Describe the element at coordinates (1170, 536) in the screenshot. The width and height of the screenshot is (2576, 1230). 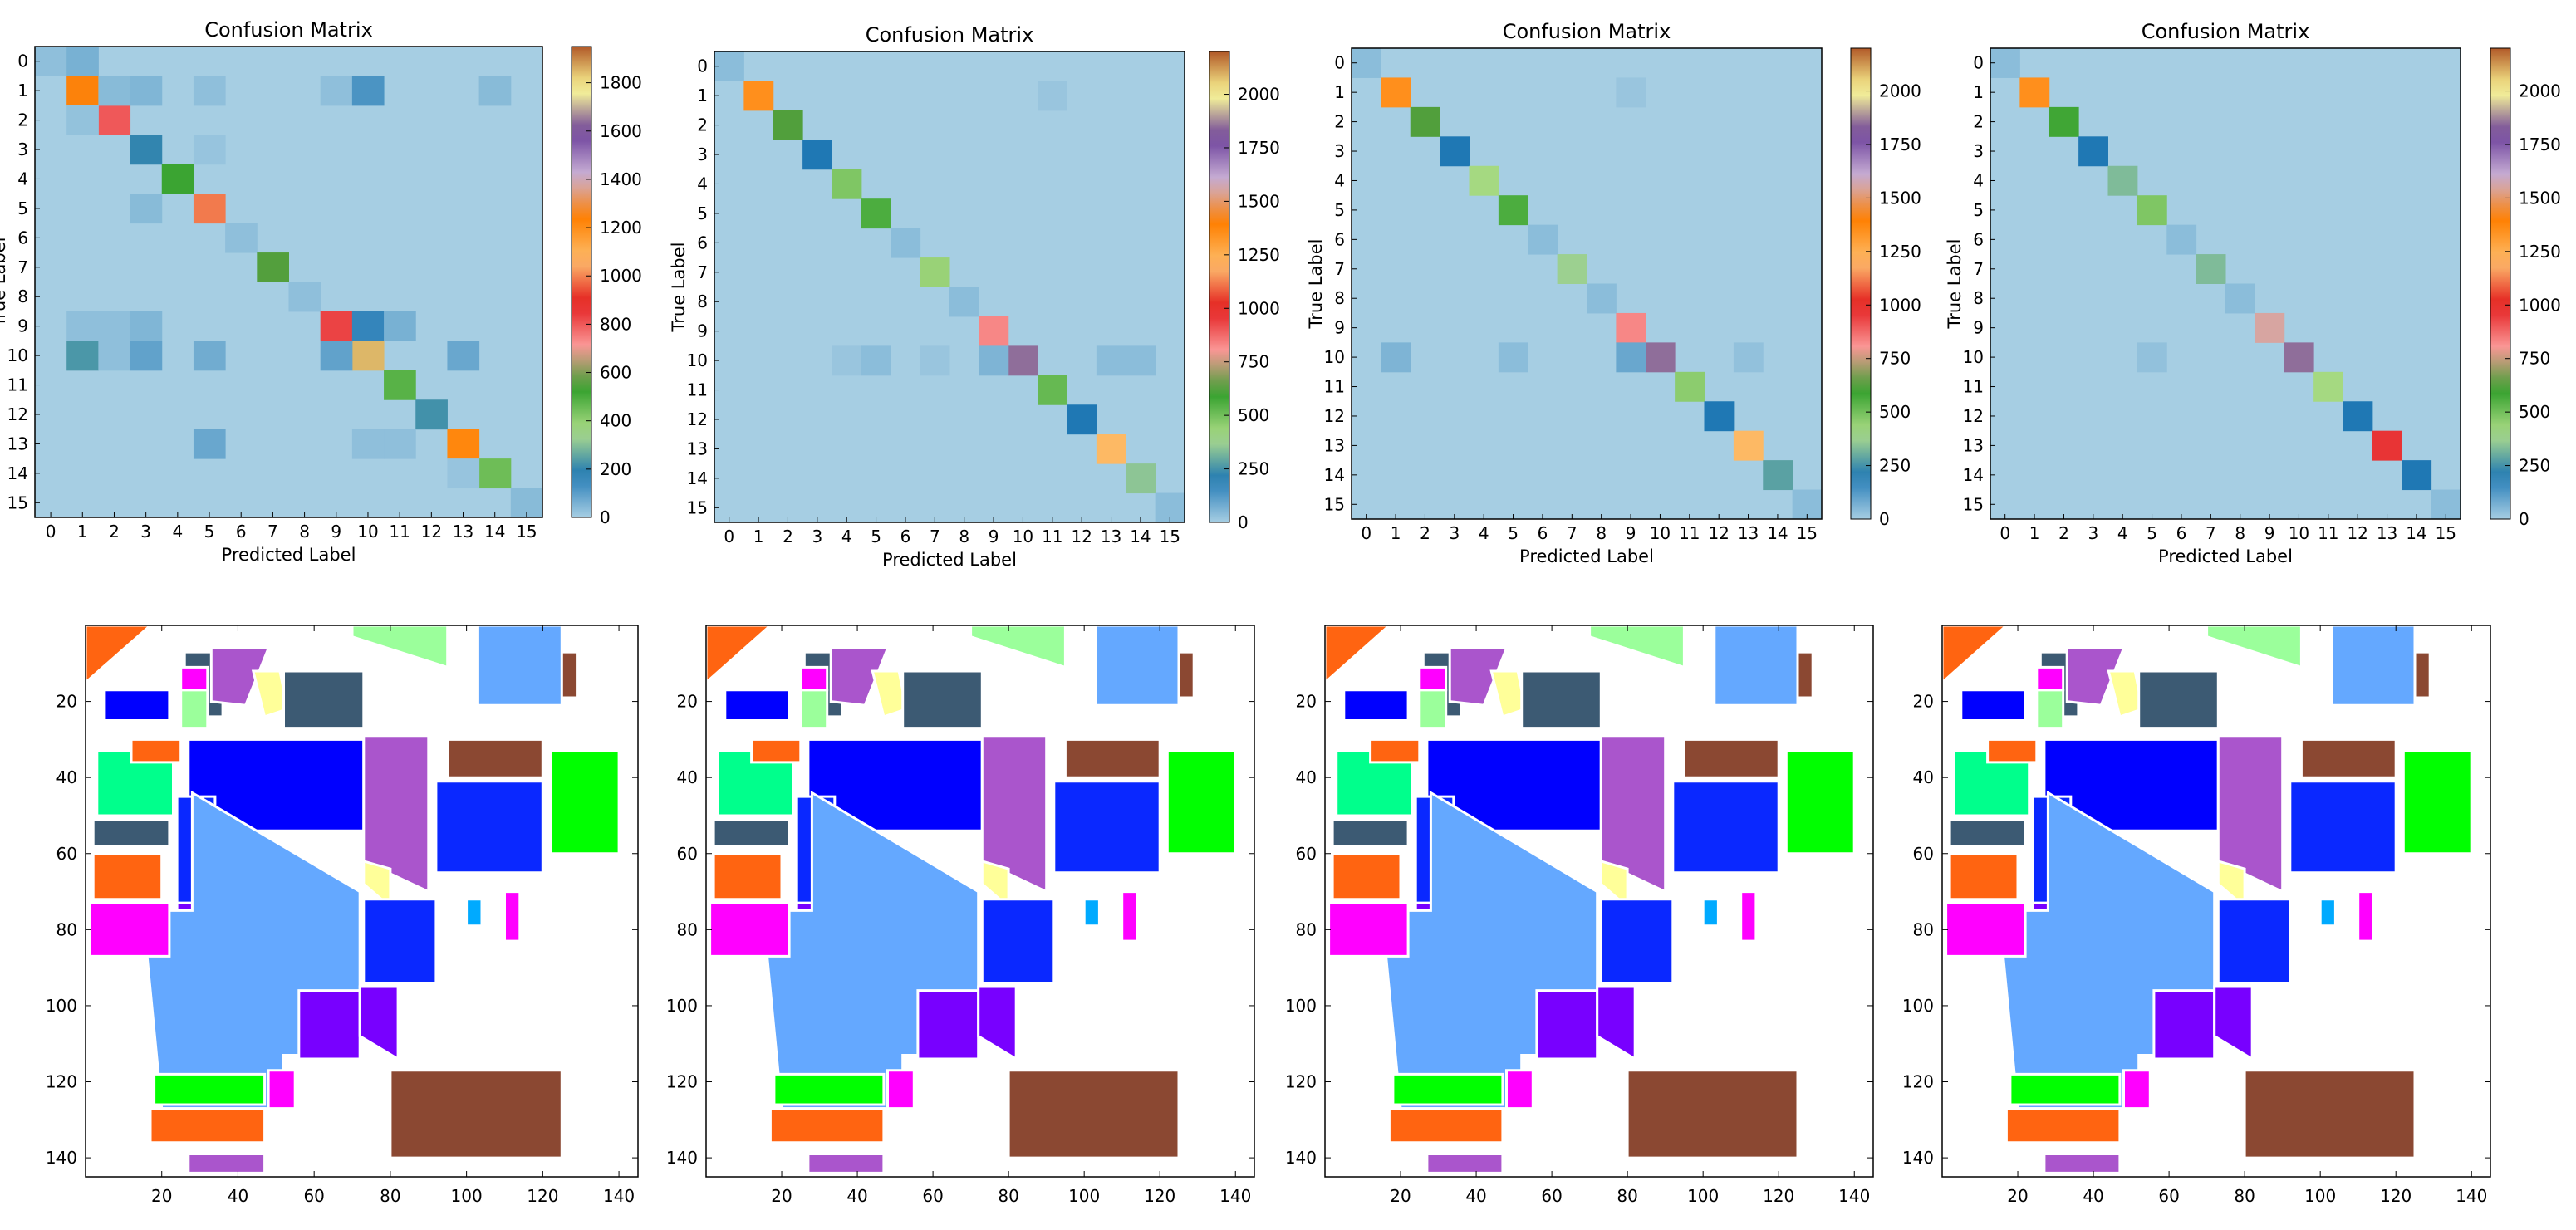
I see `x-tick-label: 15` at that location.